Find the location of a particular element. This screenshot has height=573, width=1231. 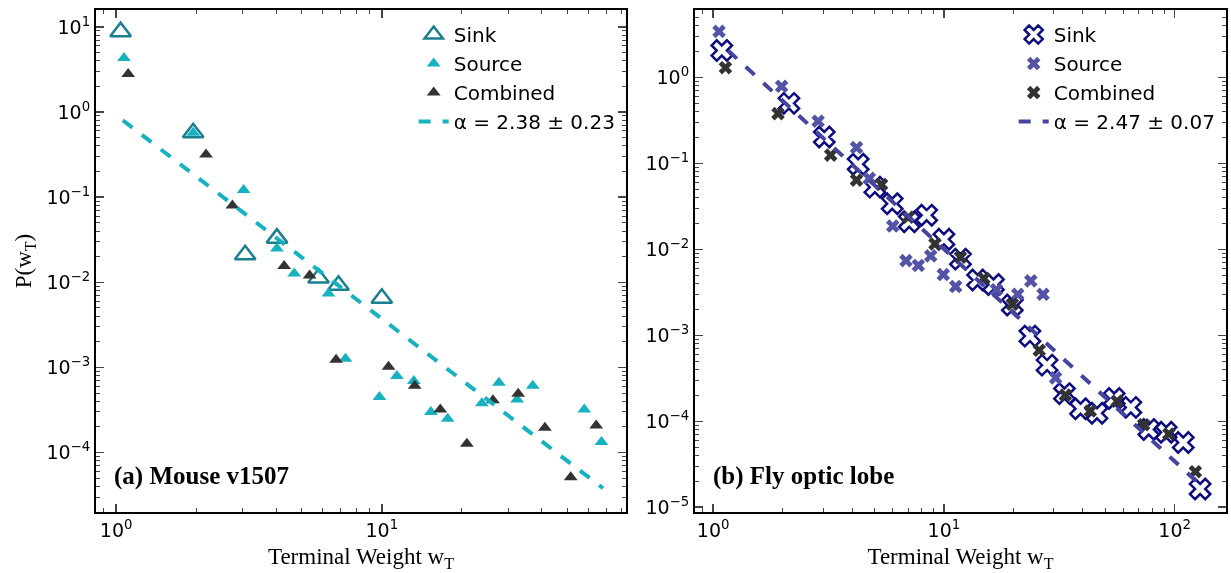

legend-label: α = 2.47 ± 0.07 is located at coordinates (1134, 122).